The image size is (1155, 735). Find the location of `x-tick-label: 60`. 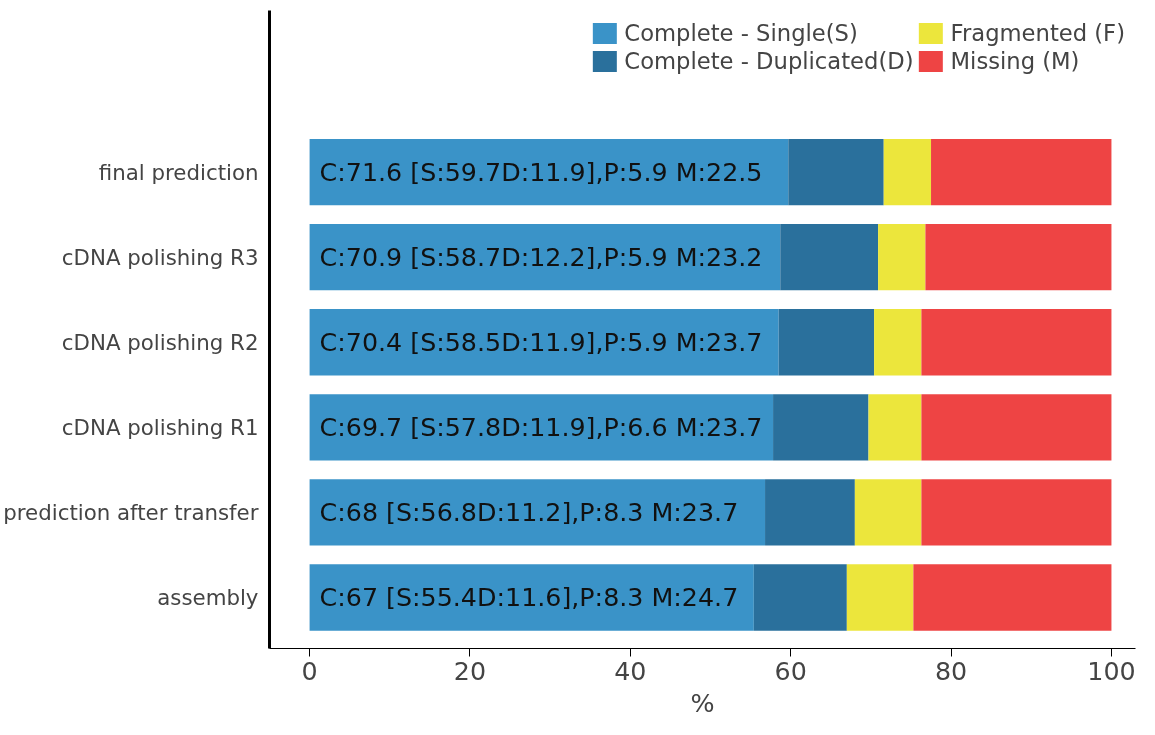

x-tick-label: 60 is located at coordinates (790, 670).